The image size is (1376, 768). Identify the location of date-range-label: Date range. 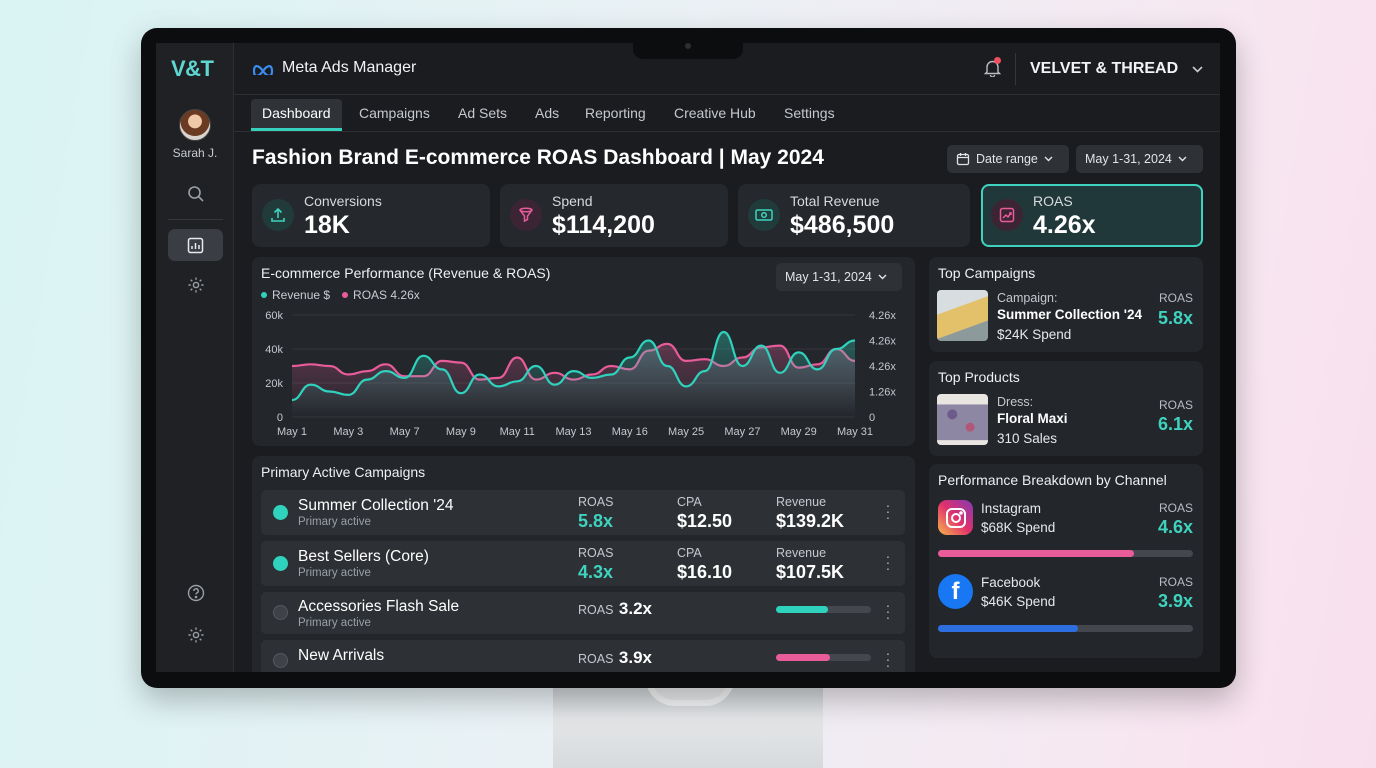
(1007, 159).